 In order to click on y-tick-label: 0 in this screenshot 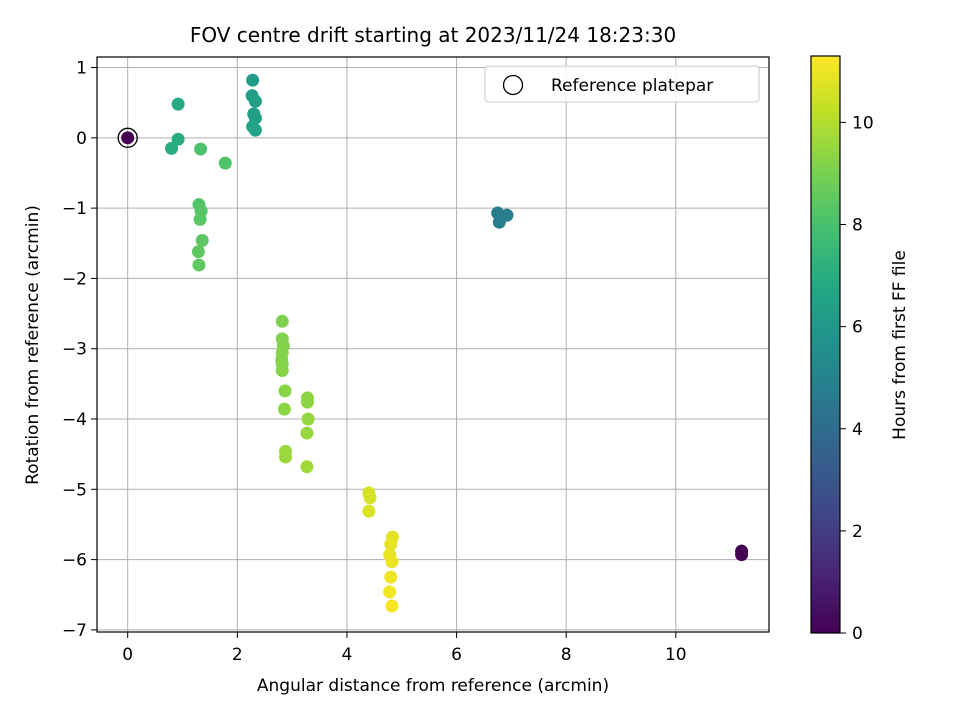, I will do `click(81, 139)`.